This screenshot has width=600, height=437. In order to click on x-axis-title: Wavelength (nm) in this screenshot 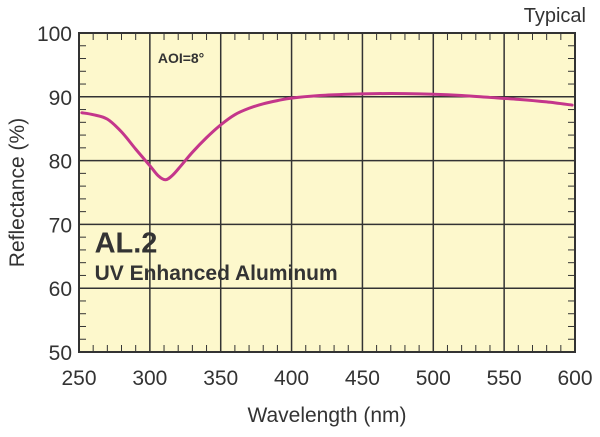, I will do `click(326, 415)`.